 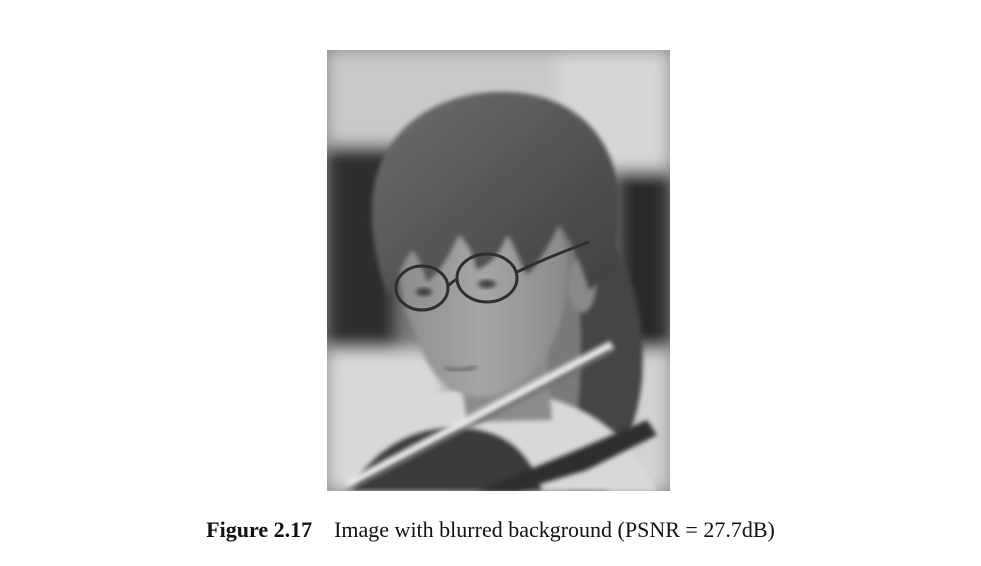 What do you see at coordinates (492, 276) in the screenshot?
I see `glasses` at bounding box center [492, 276].